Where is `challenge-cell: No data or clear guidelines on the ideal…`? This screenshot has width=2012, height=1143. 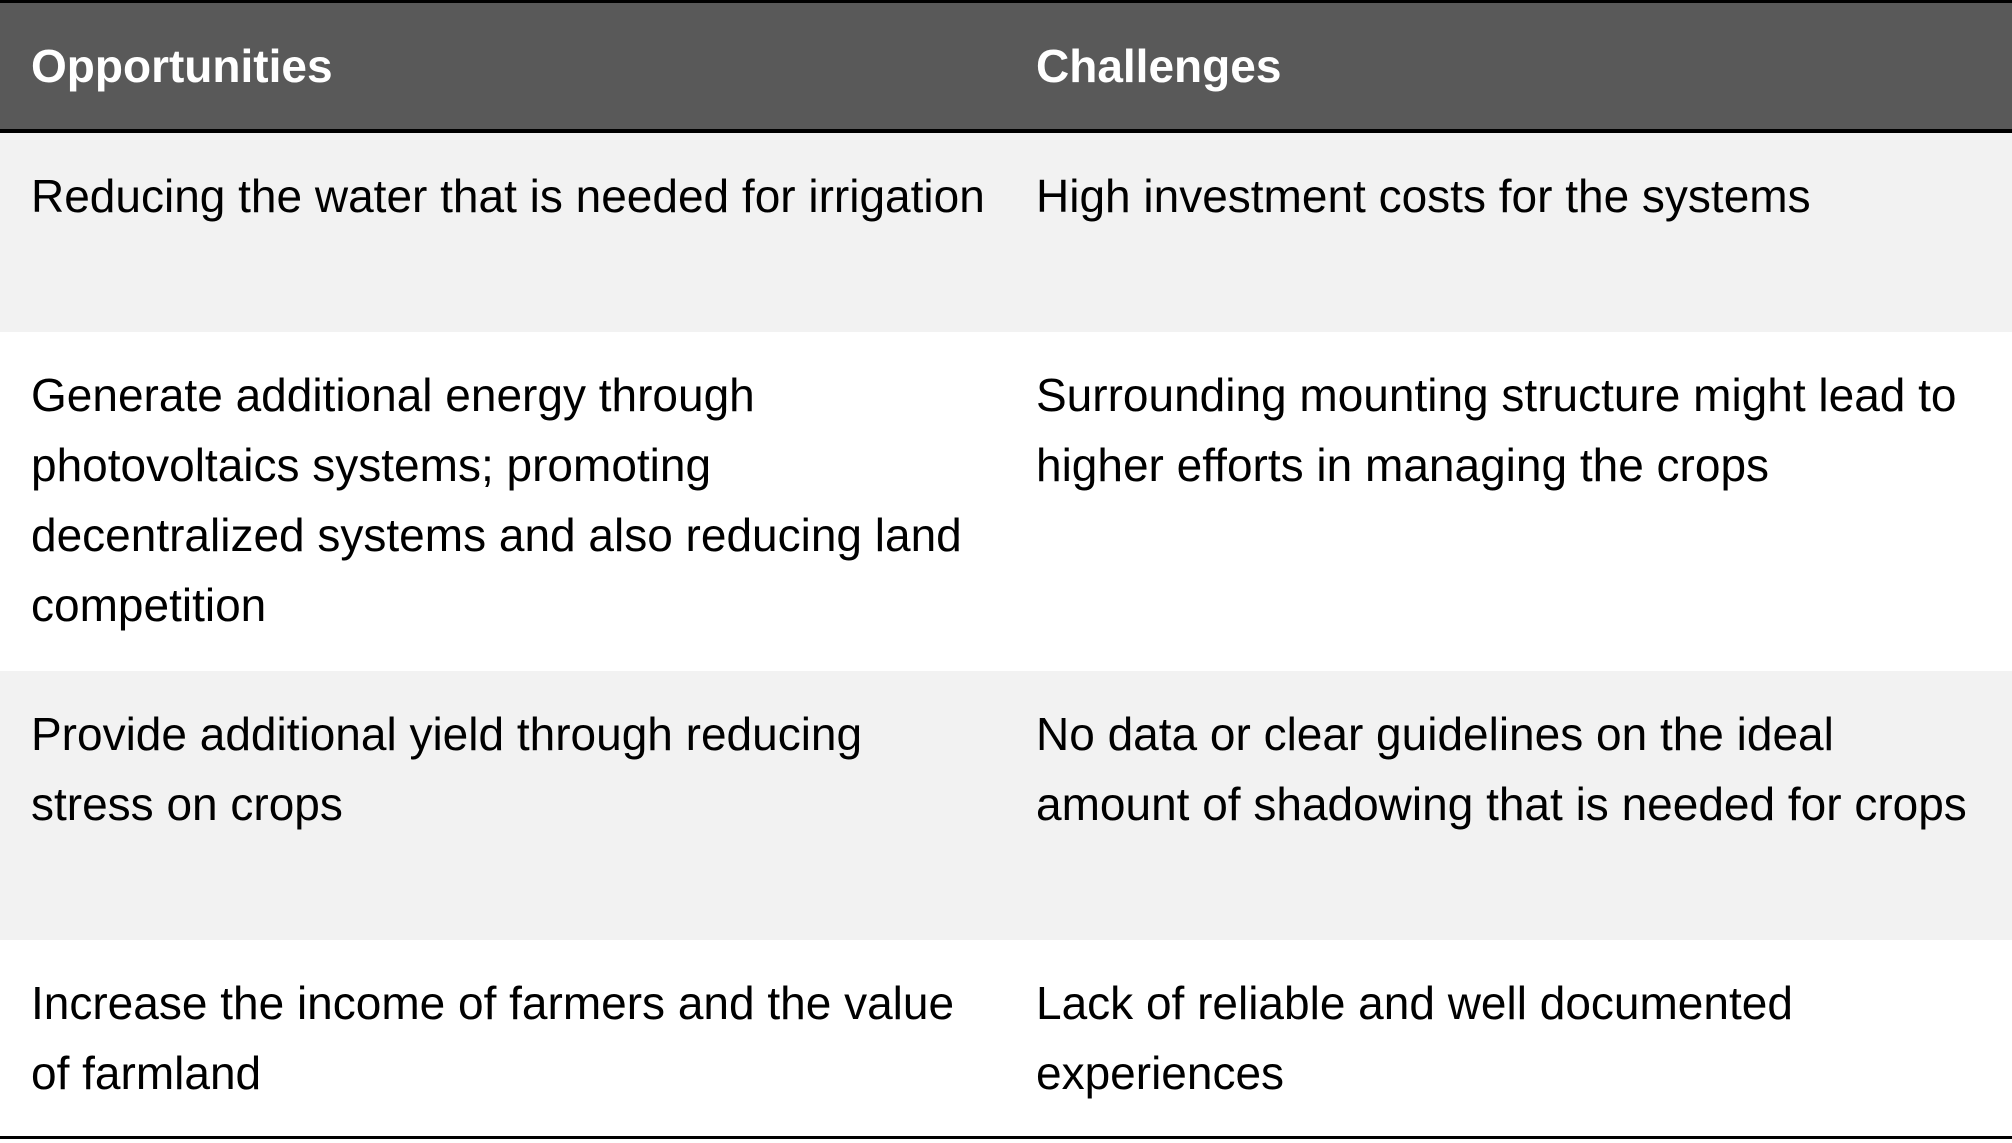 challenge-cell: No data or clear guidelines on the ideal… is located at coordinates (1501, 769).